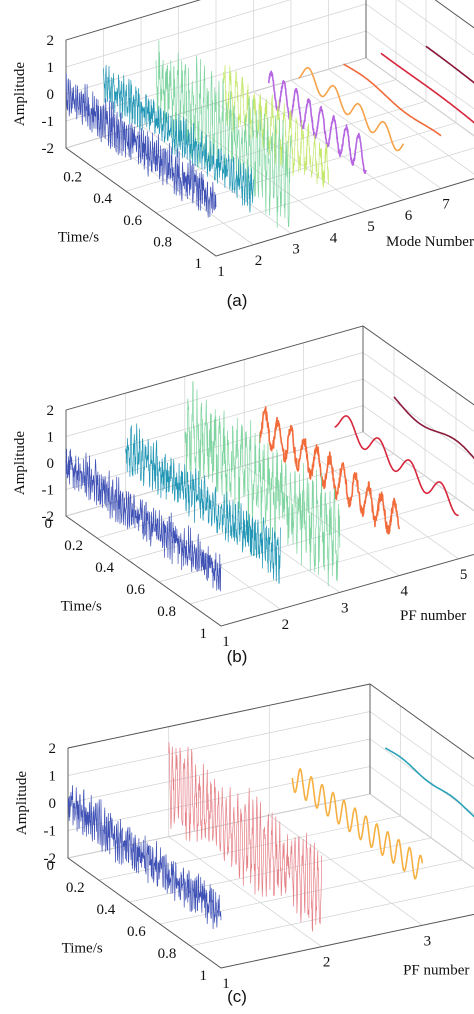 The image size is (474, 1014). I want to click on grid-line-z, so click(269, 34).